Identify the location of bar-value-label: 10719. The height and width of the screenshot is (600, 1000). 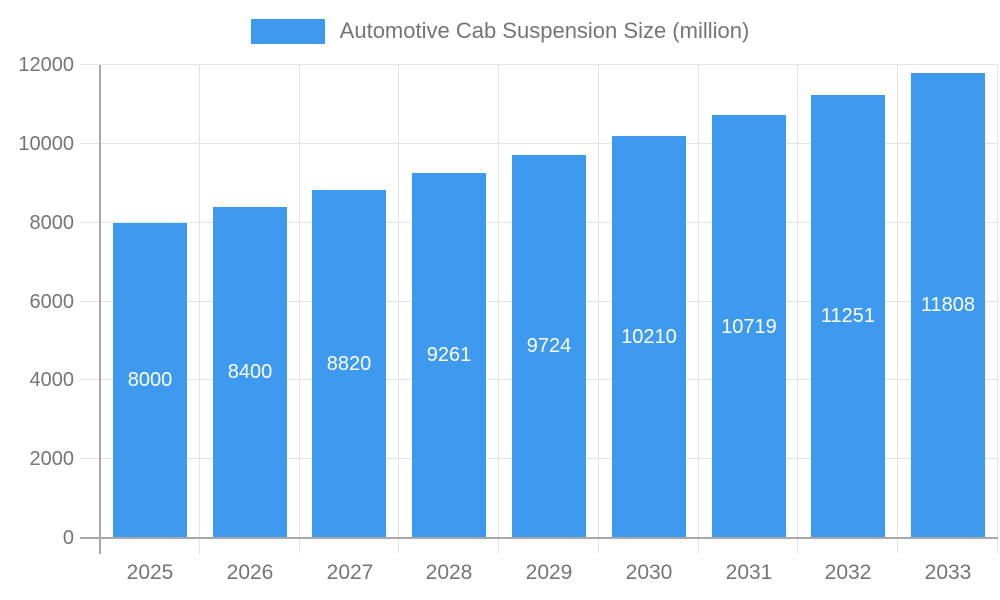
(749, 327).